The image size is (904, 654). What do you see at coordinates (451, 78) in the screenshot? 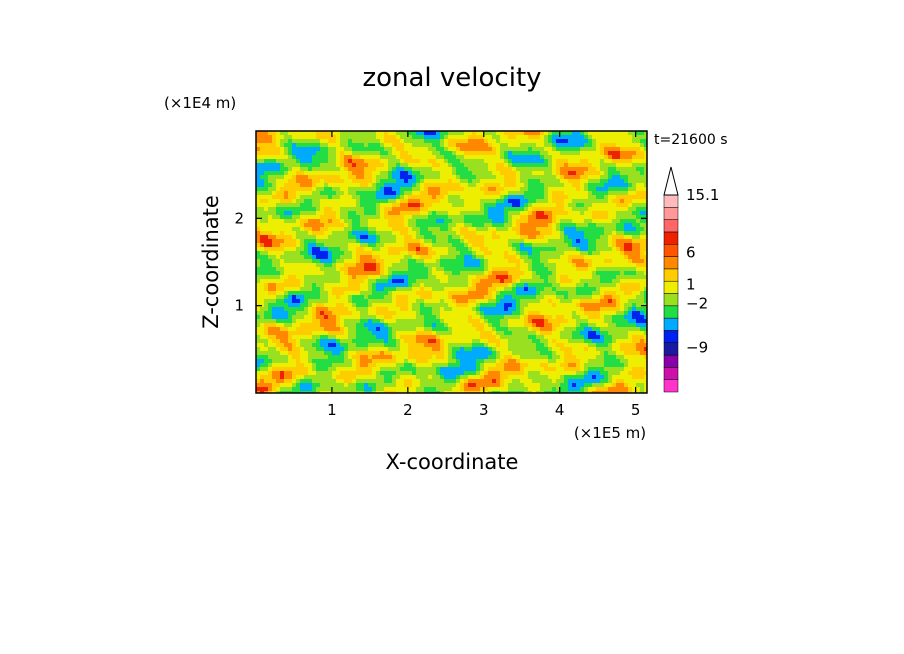
I see `chart-title: zonal velocity` at bounding box center [451, 78].